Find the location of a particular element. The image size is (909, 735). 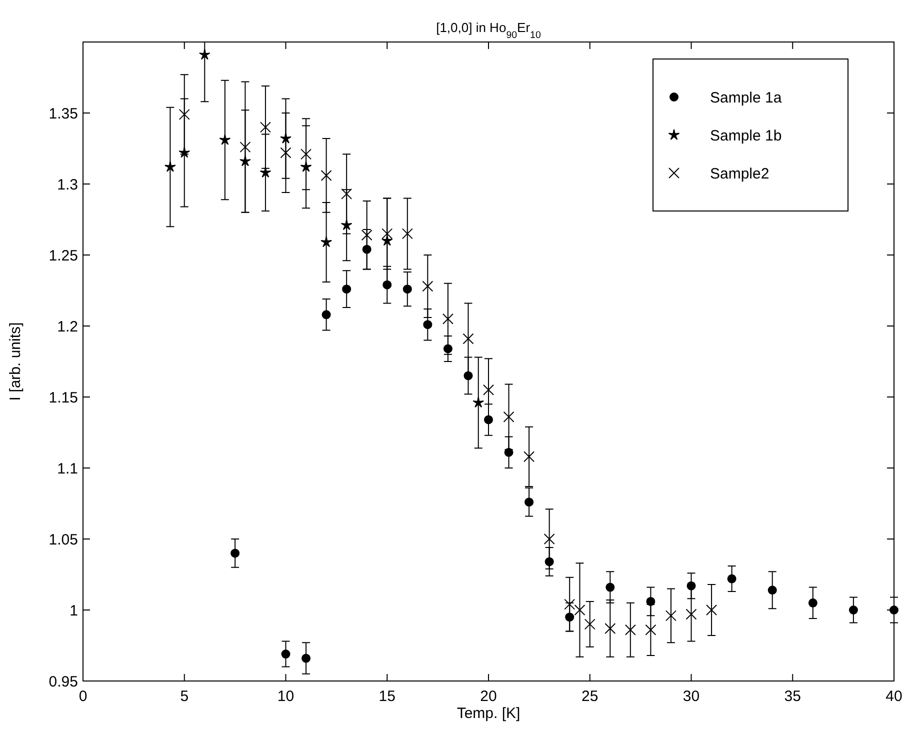

y-tick-label: 1.2 is located at coordinates (67, 327).